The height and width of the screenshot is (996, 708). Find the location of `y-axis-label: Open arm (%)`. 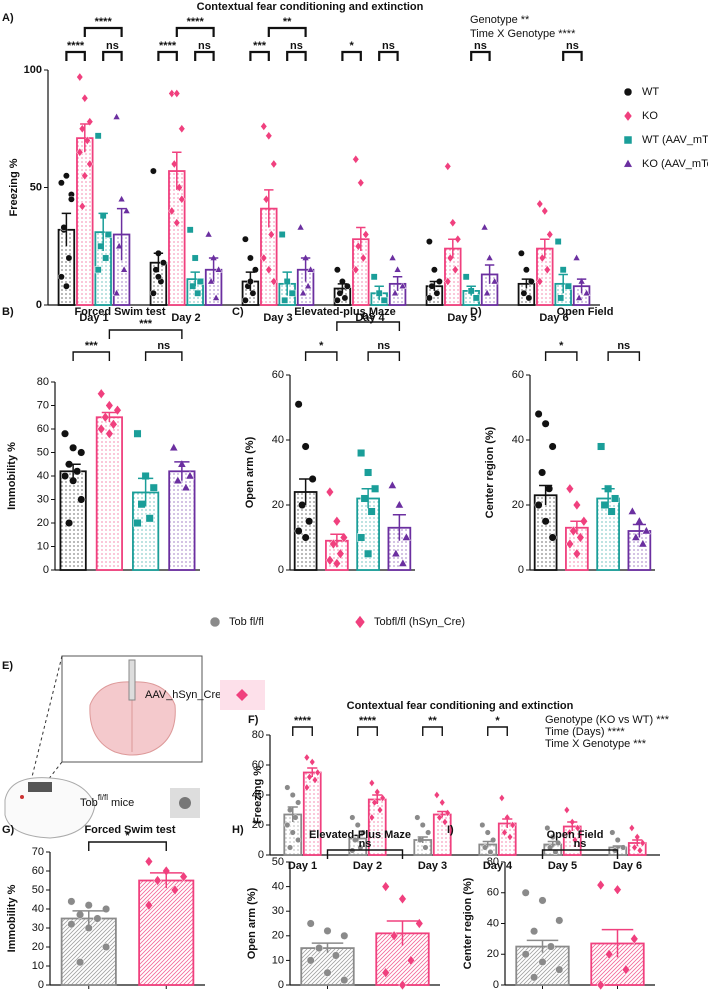

y-axis-label: Open arm (%) is located at coordinates (252, 923).